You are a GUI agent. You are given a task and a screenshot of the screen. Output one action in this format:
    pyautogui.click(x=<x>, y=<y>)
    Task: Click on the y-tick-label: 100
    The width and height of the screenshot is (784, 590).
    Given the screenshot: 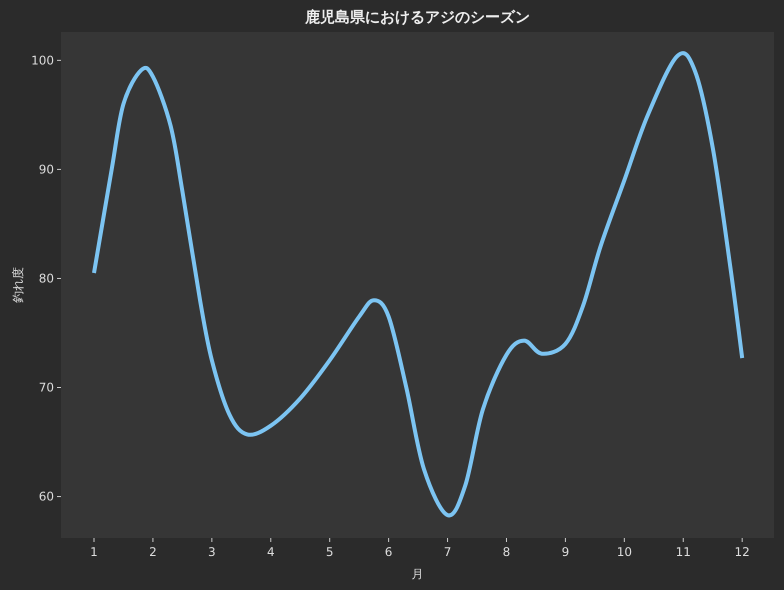 What is the action you would take?
    pyautogui.click(x=42, y=60)
    